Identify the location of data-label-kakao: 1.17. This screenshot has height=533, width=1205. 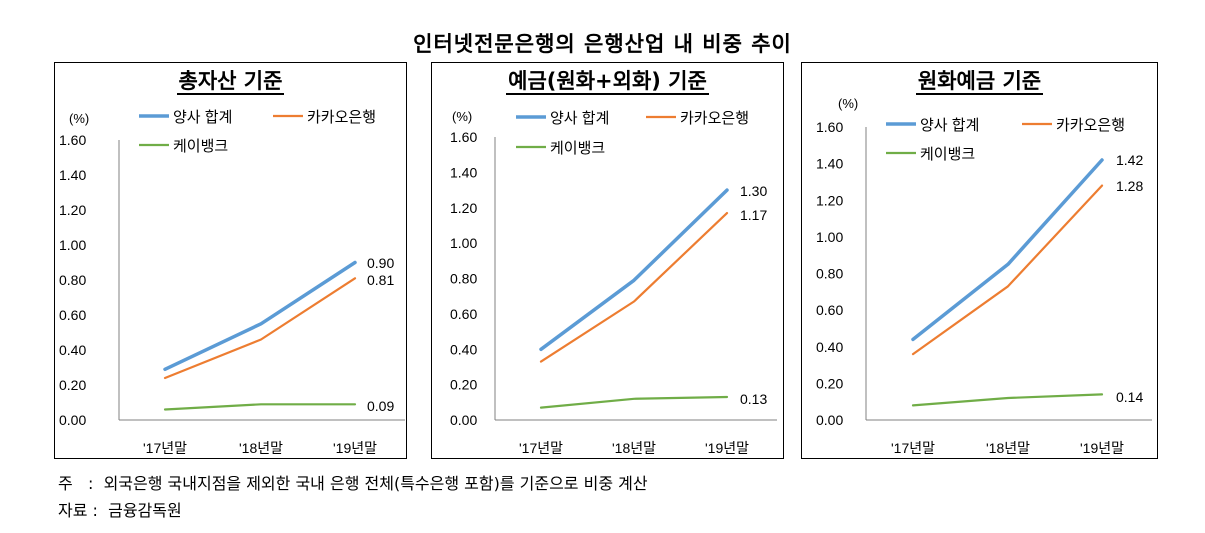
(753, 215).